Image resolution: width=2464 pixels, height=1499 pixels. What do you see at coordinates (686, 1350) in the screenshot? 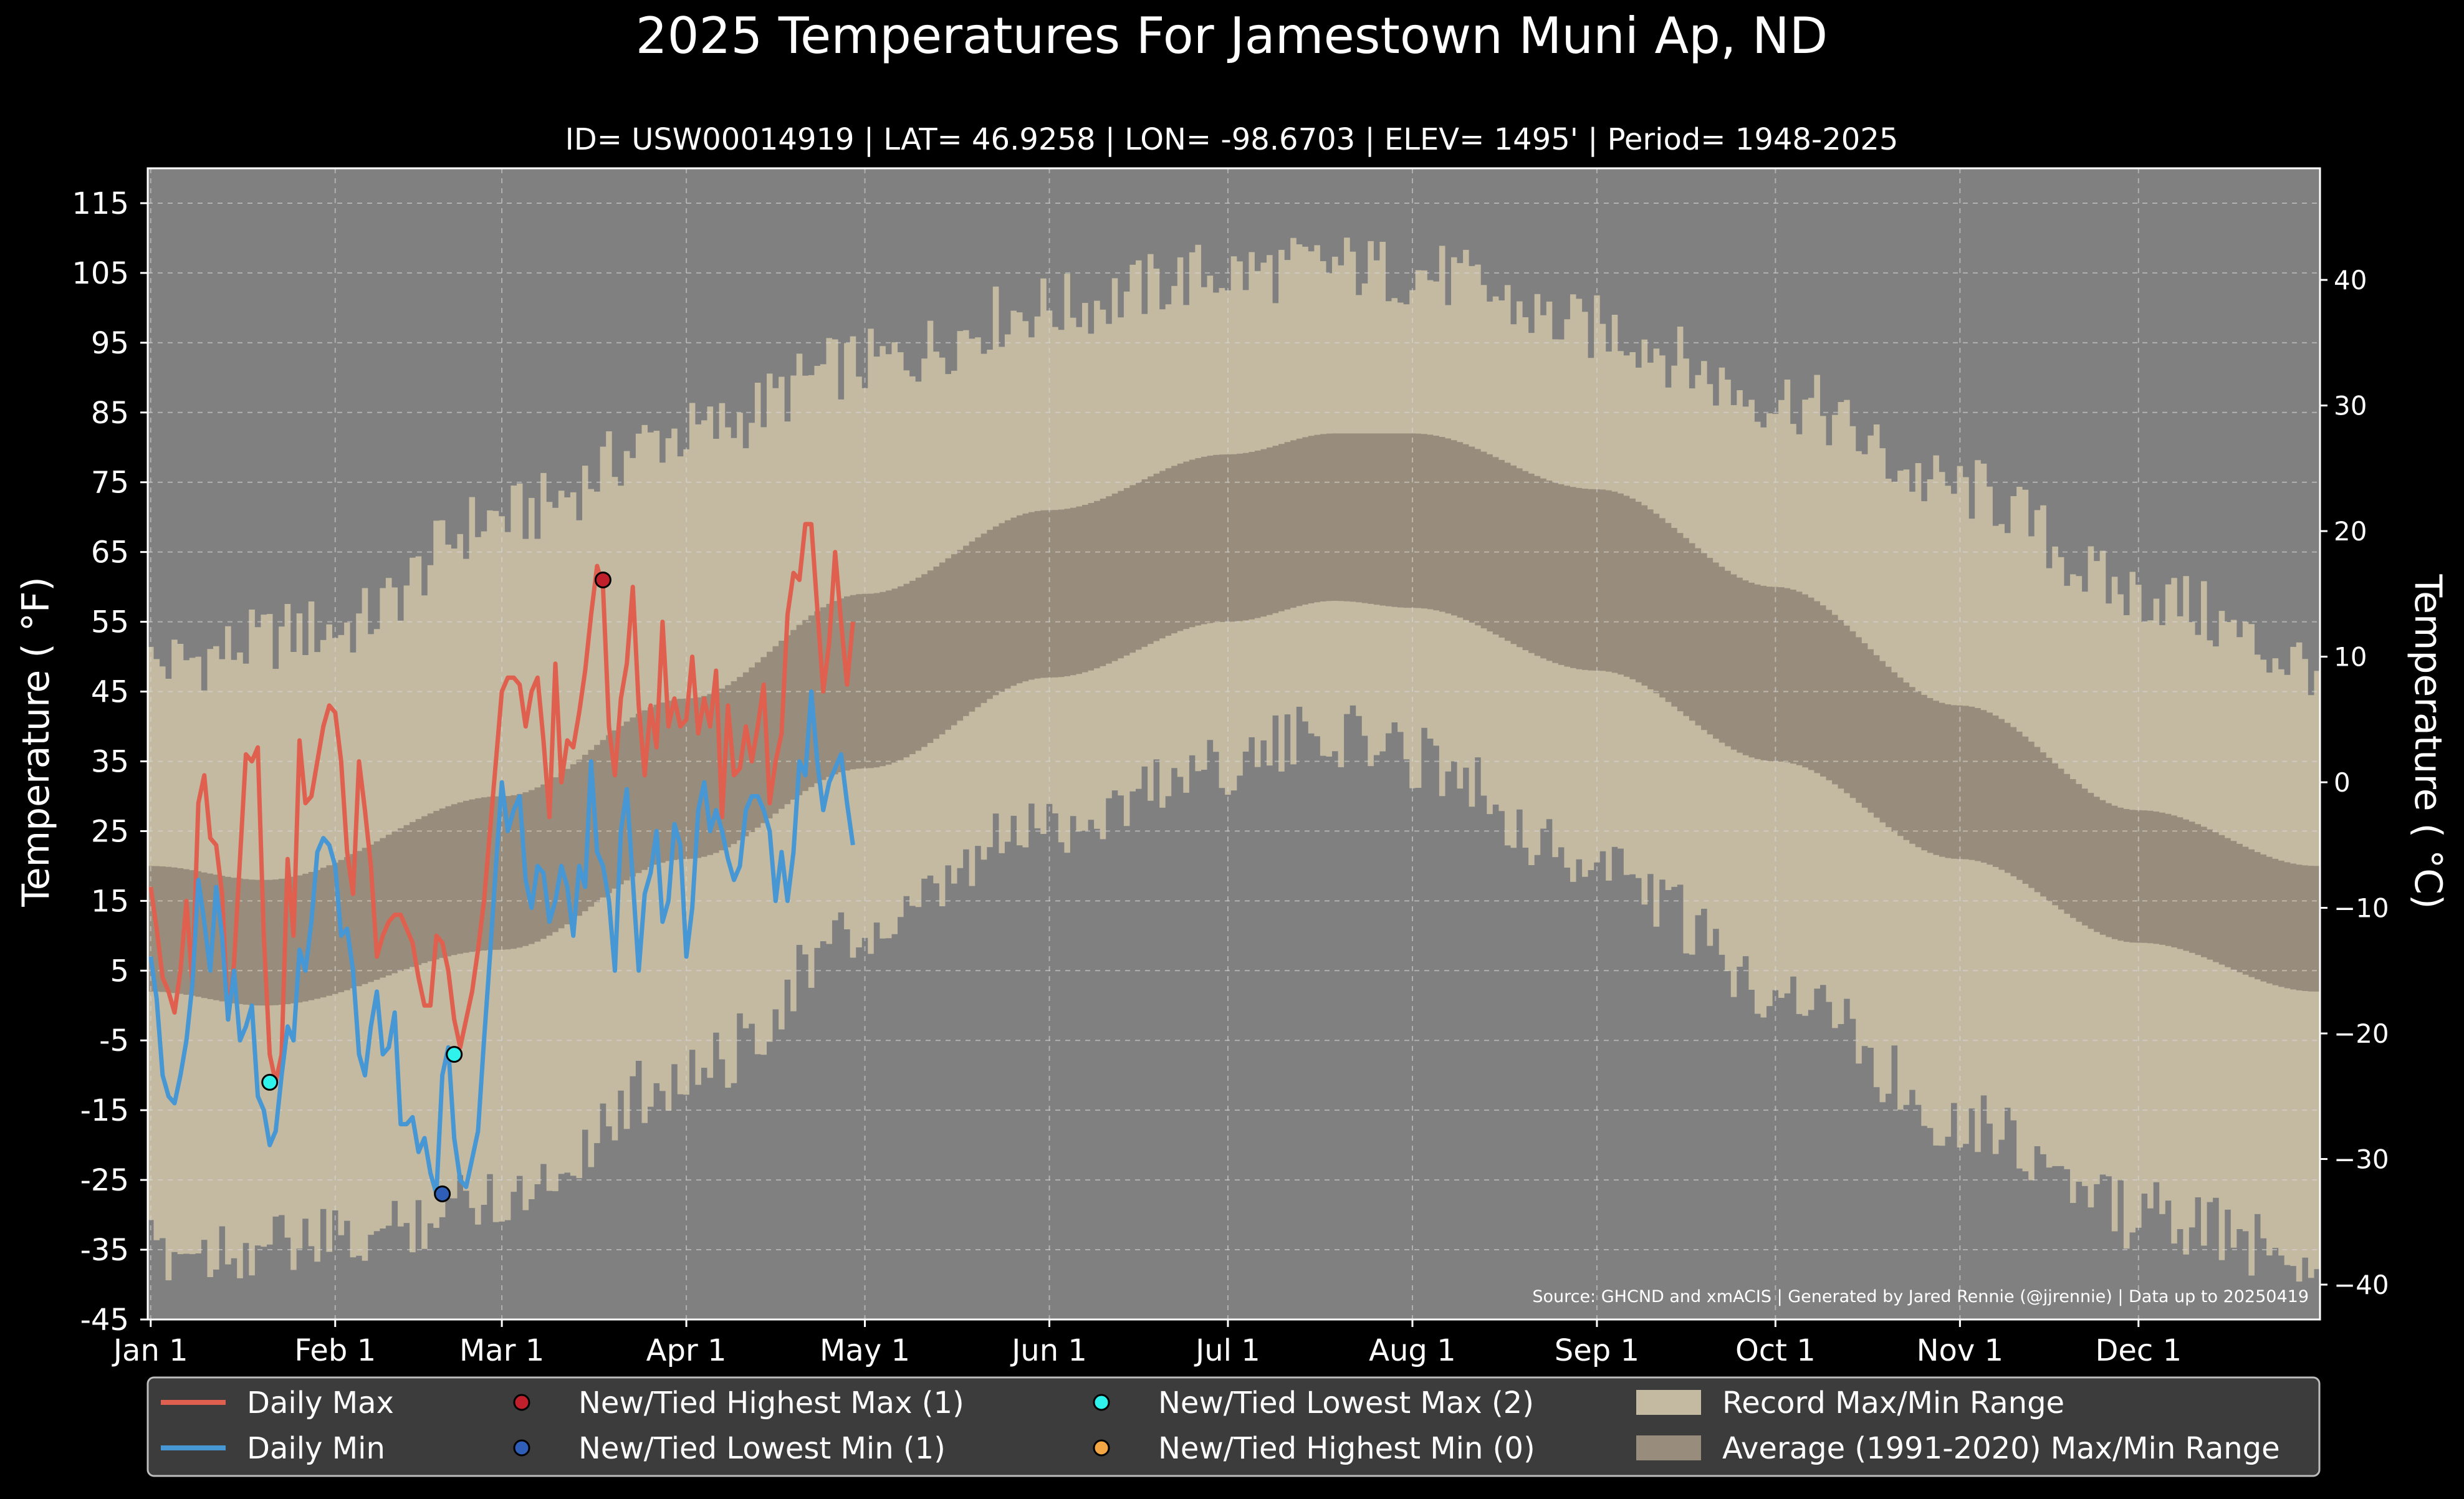
I see `x-tick-label: Apr 1` at bounding box center [686, 1350].